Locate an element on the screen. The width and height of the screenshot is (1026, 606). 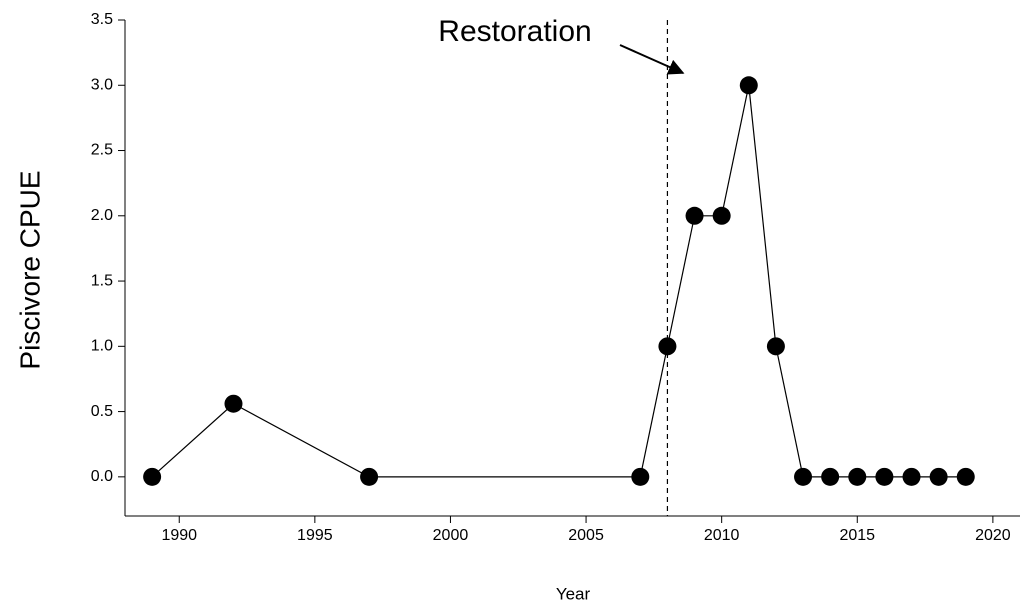
y-tick-label: 3.5 is located at coordinates (102, 19).